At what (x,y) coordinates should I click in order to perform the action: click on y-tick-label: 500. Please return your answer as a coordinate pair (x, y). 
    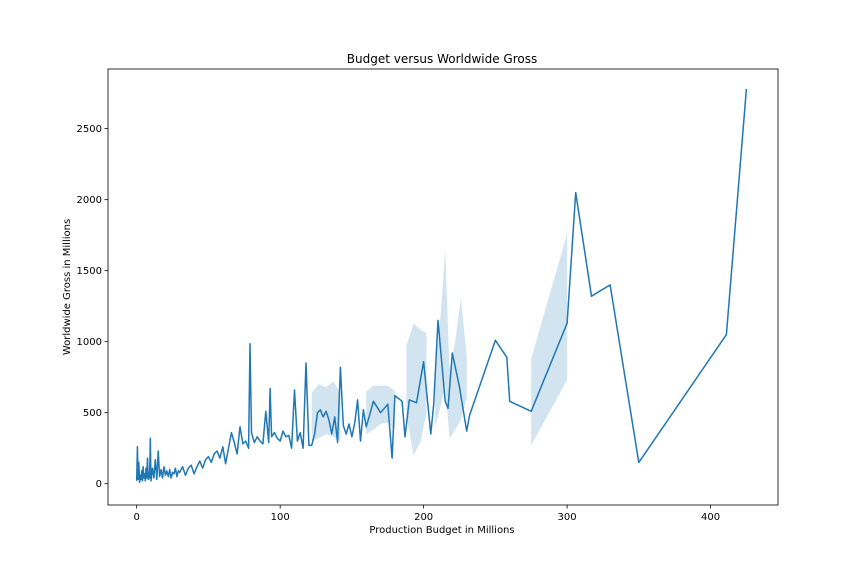
    Looking at the image, I should click on (92, 413).